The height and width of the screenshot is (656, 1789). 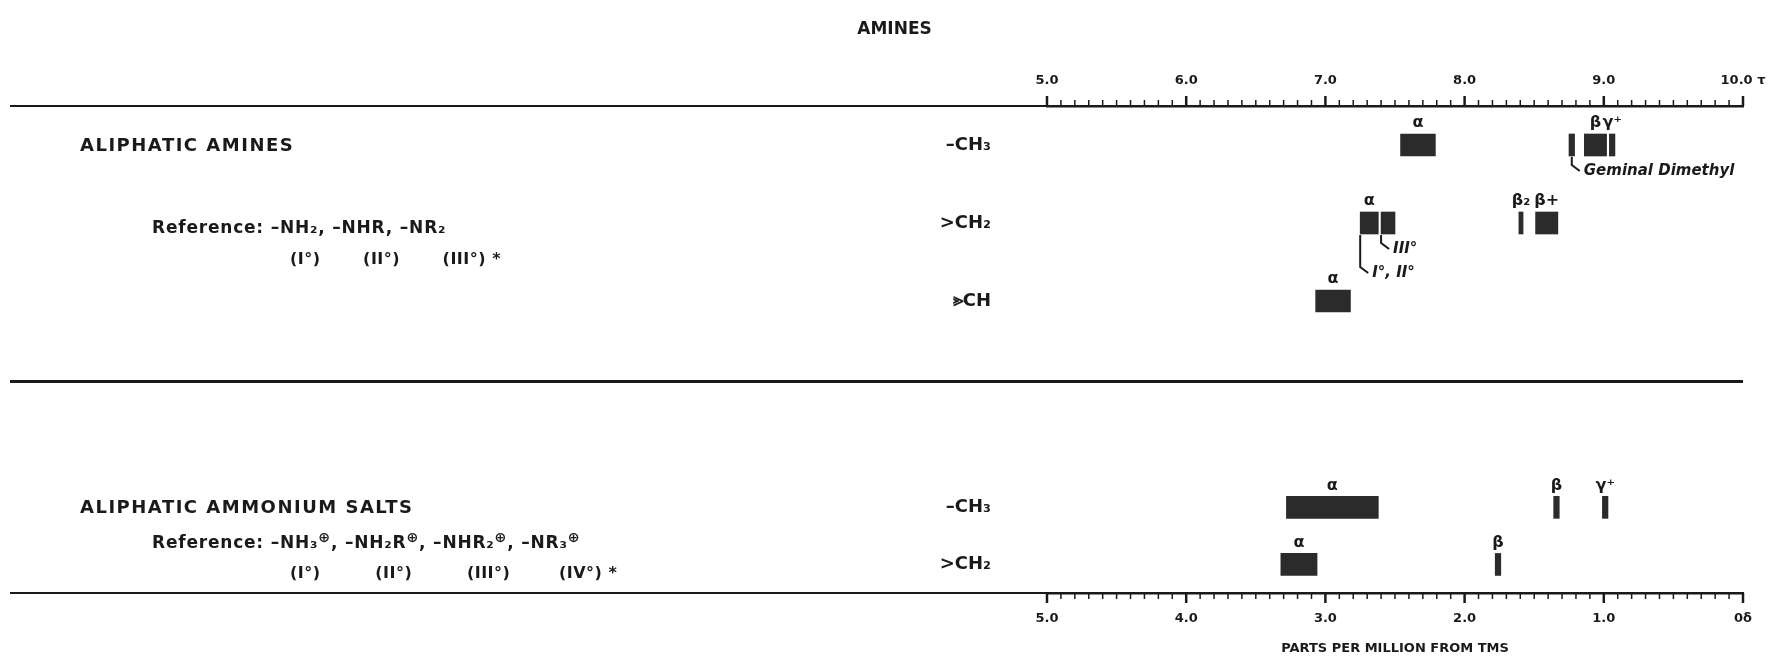 I want to click on text: Reference: –NH₃$^{⊕}$, –NH₂R$^{⊕}$, –NHR₂$^{⊕}$, –NR₃$^{⊕}$, so click(x=366, y=540).